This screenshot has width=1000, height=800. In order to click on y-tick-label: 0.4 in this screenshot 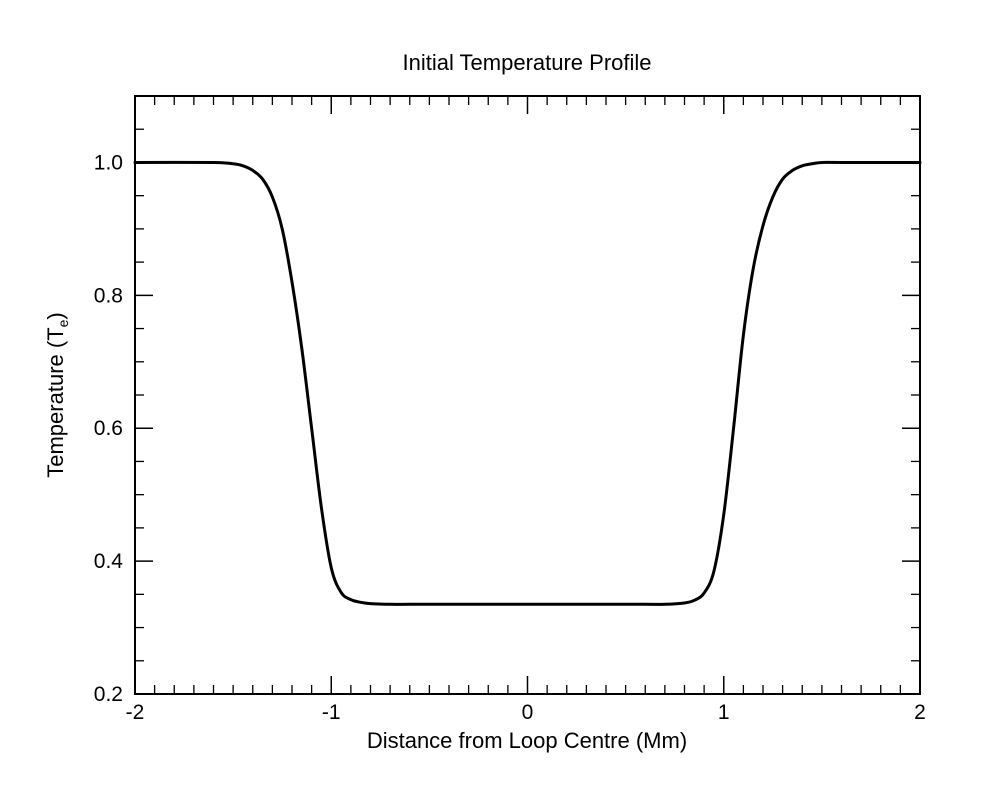, I will do `click(109, 561)`.